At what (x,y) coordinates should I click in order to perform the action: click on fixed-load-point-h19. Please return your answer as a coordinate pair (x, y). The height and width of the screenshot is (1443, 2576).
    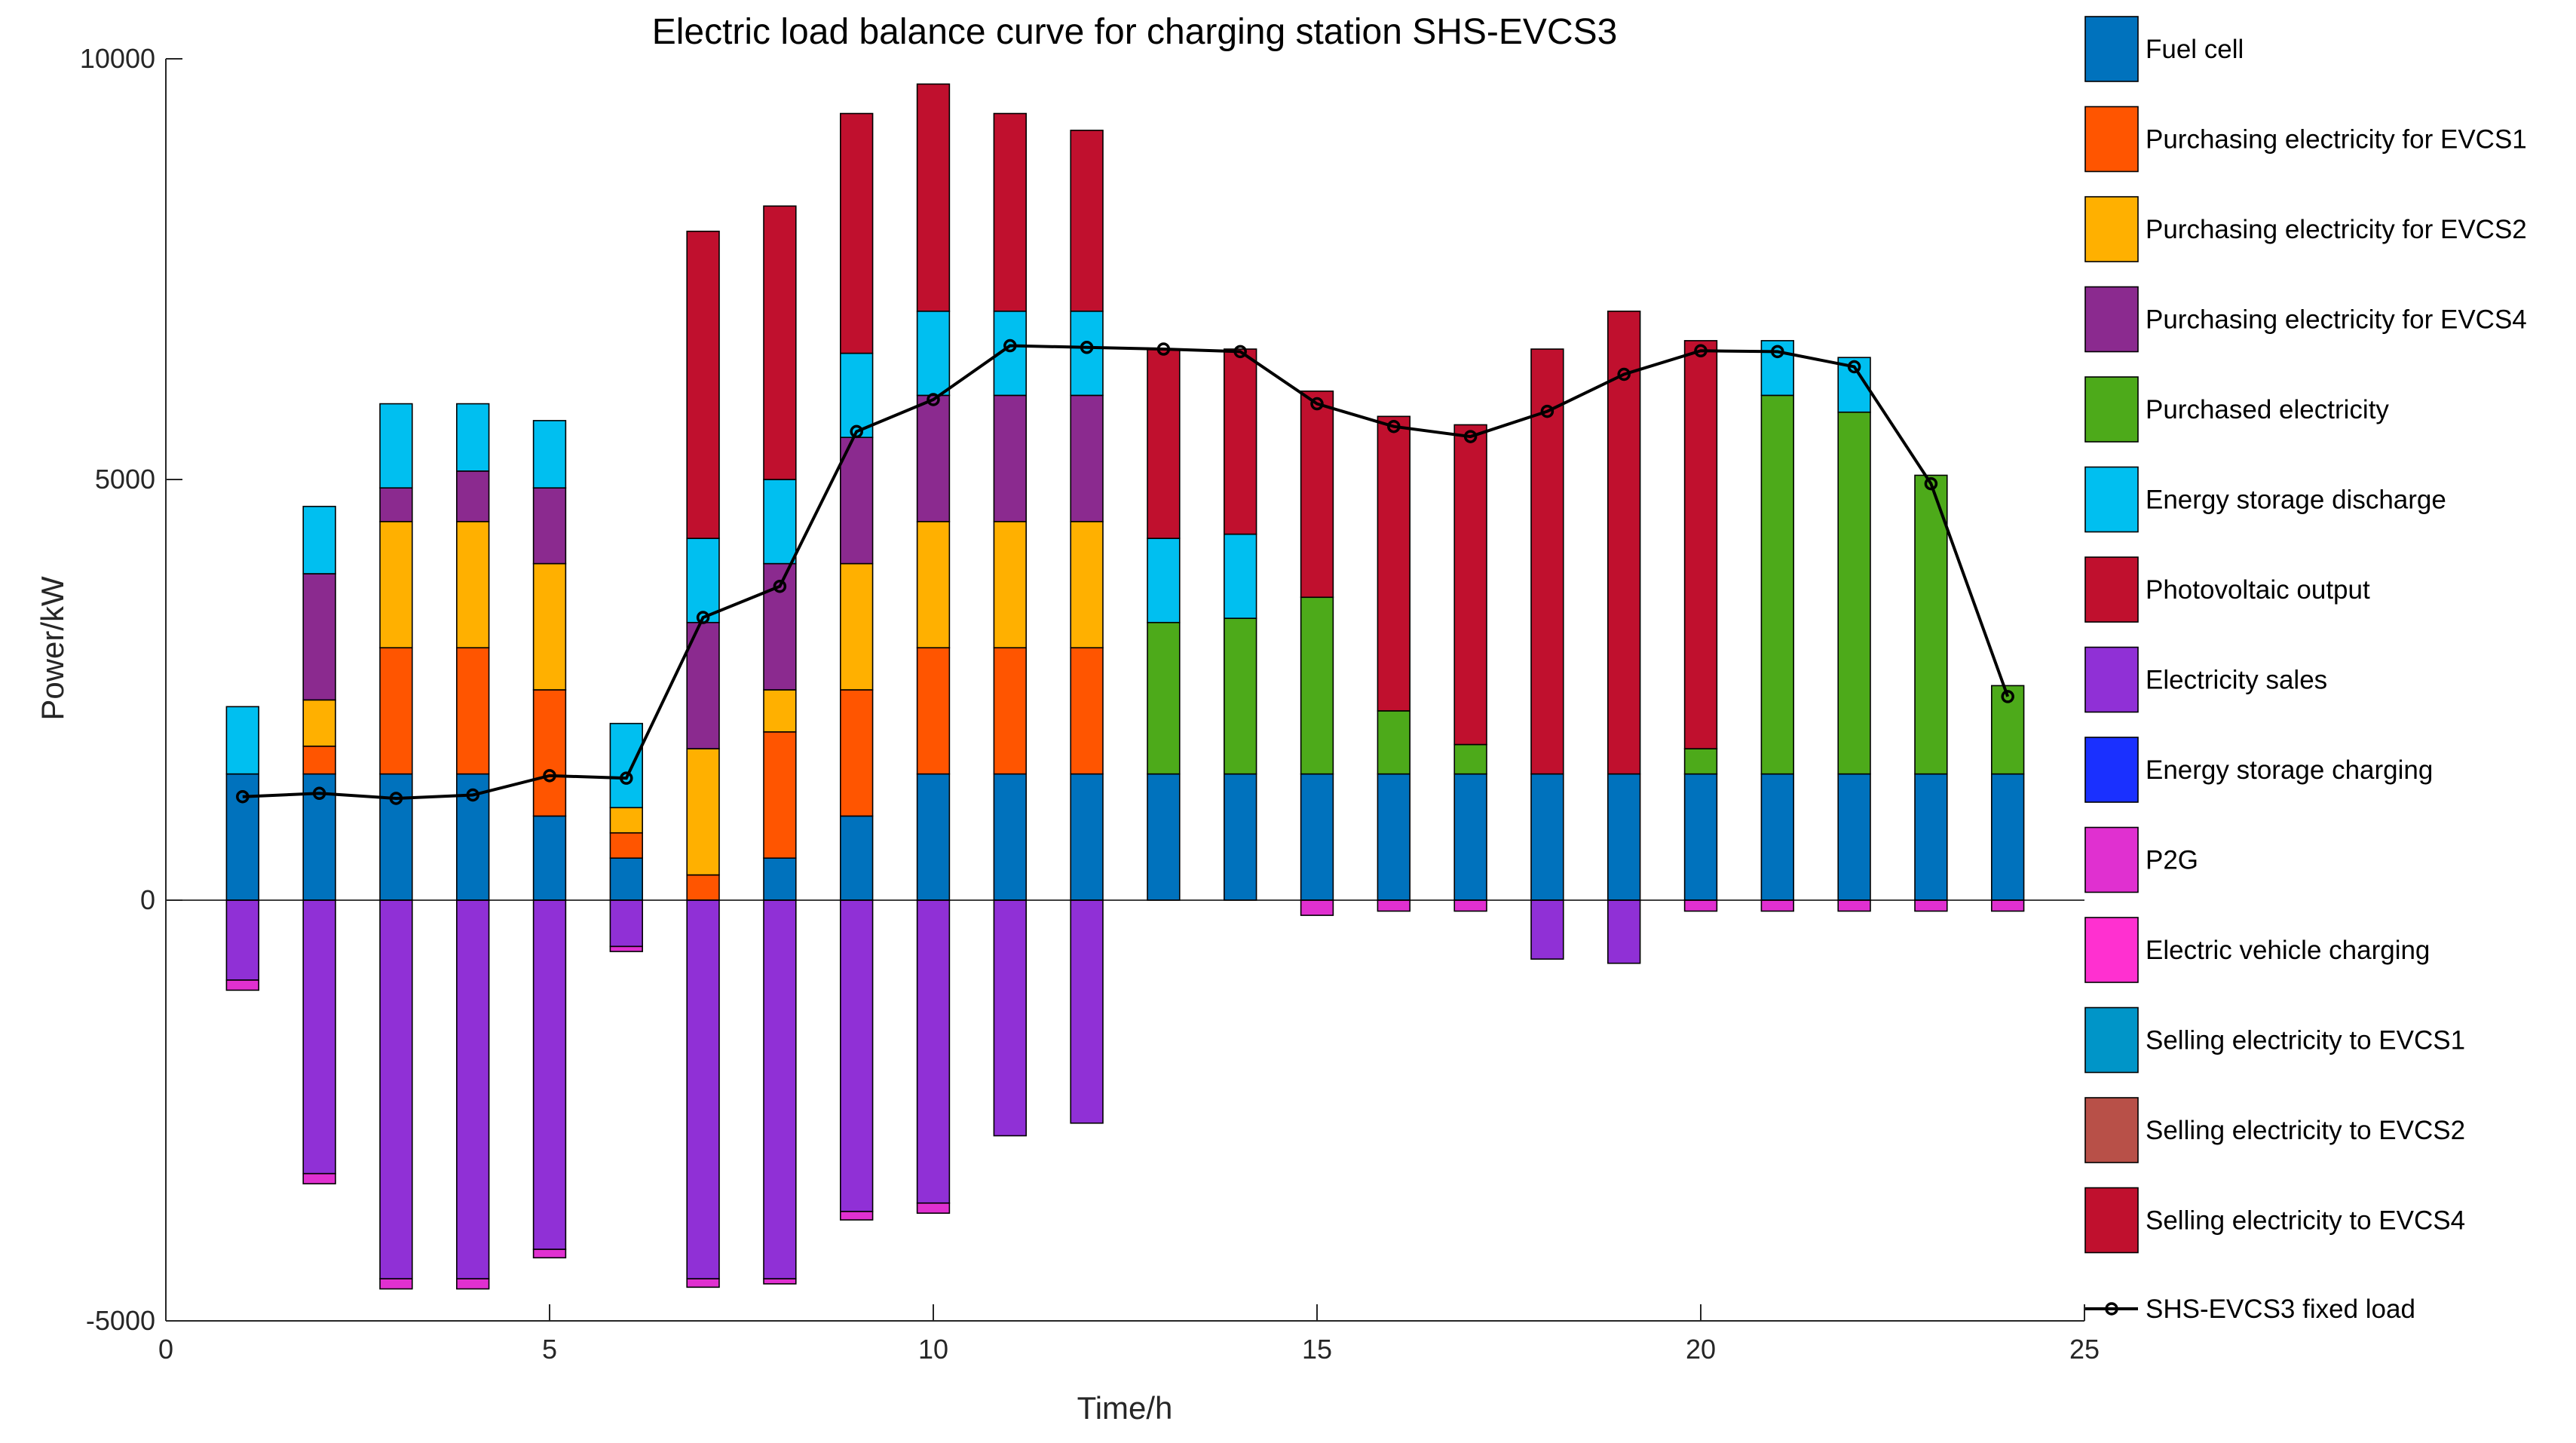
    Looking at the image, I should click on (1624, 374).